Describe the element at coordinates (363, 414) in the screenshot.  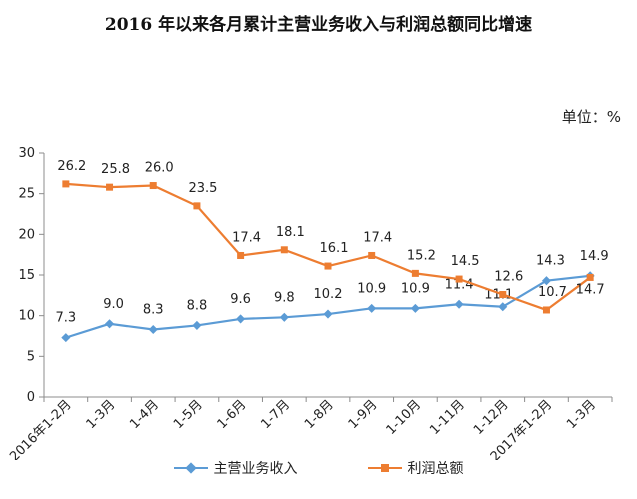
I see `x-tick-label: 1-9月` at that location.